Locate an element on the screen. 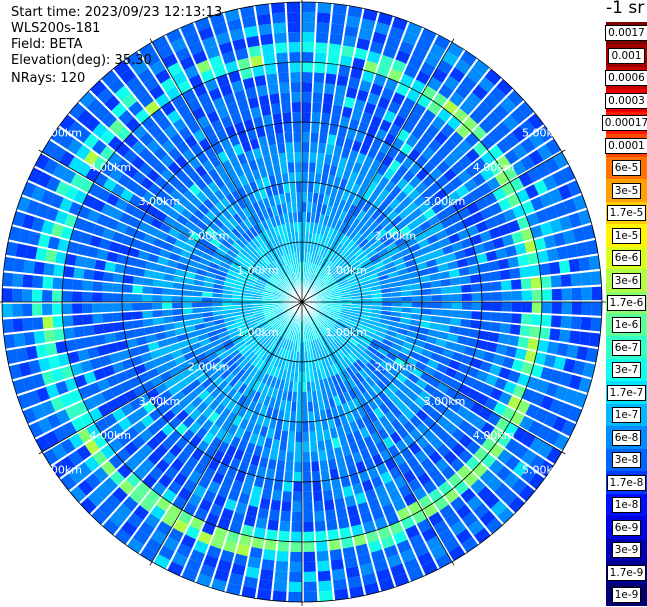 The image size is (647, 607). colorbar-level-label: 3e-6 is located at coordinates (626, 280).